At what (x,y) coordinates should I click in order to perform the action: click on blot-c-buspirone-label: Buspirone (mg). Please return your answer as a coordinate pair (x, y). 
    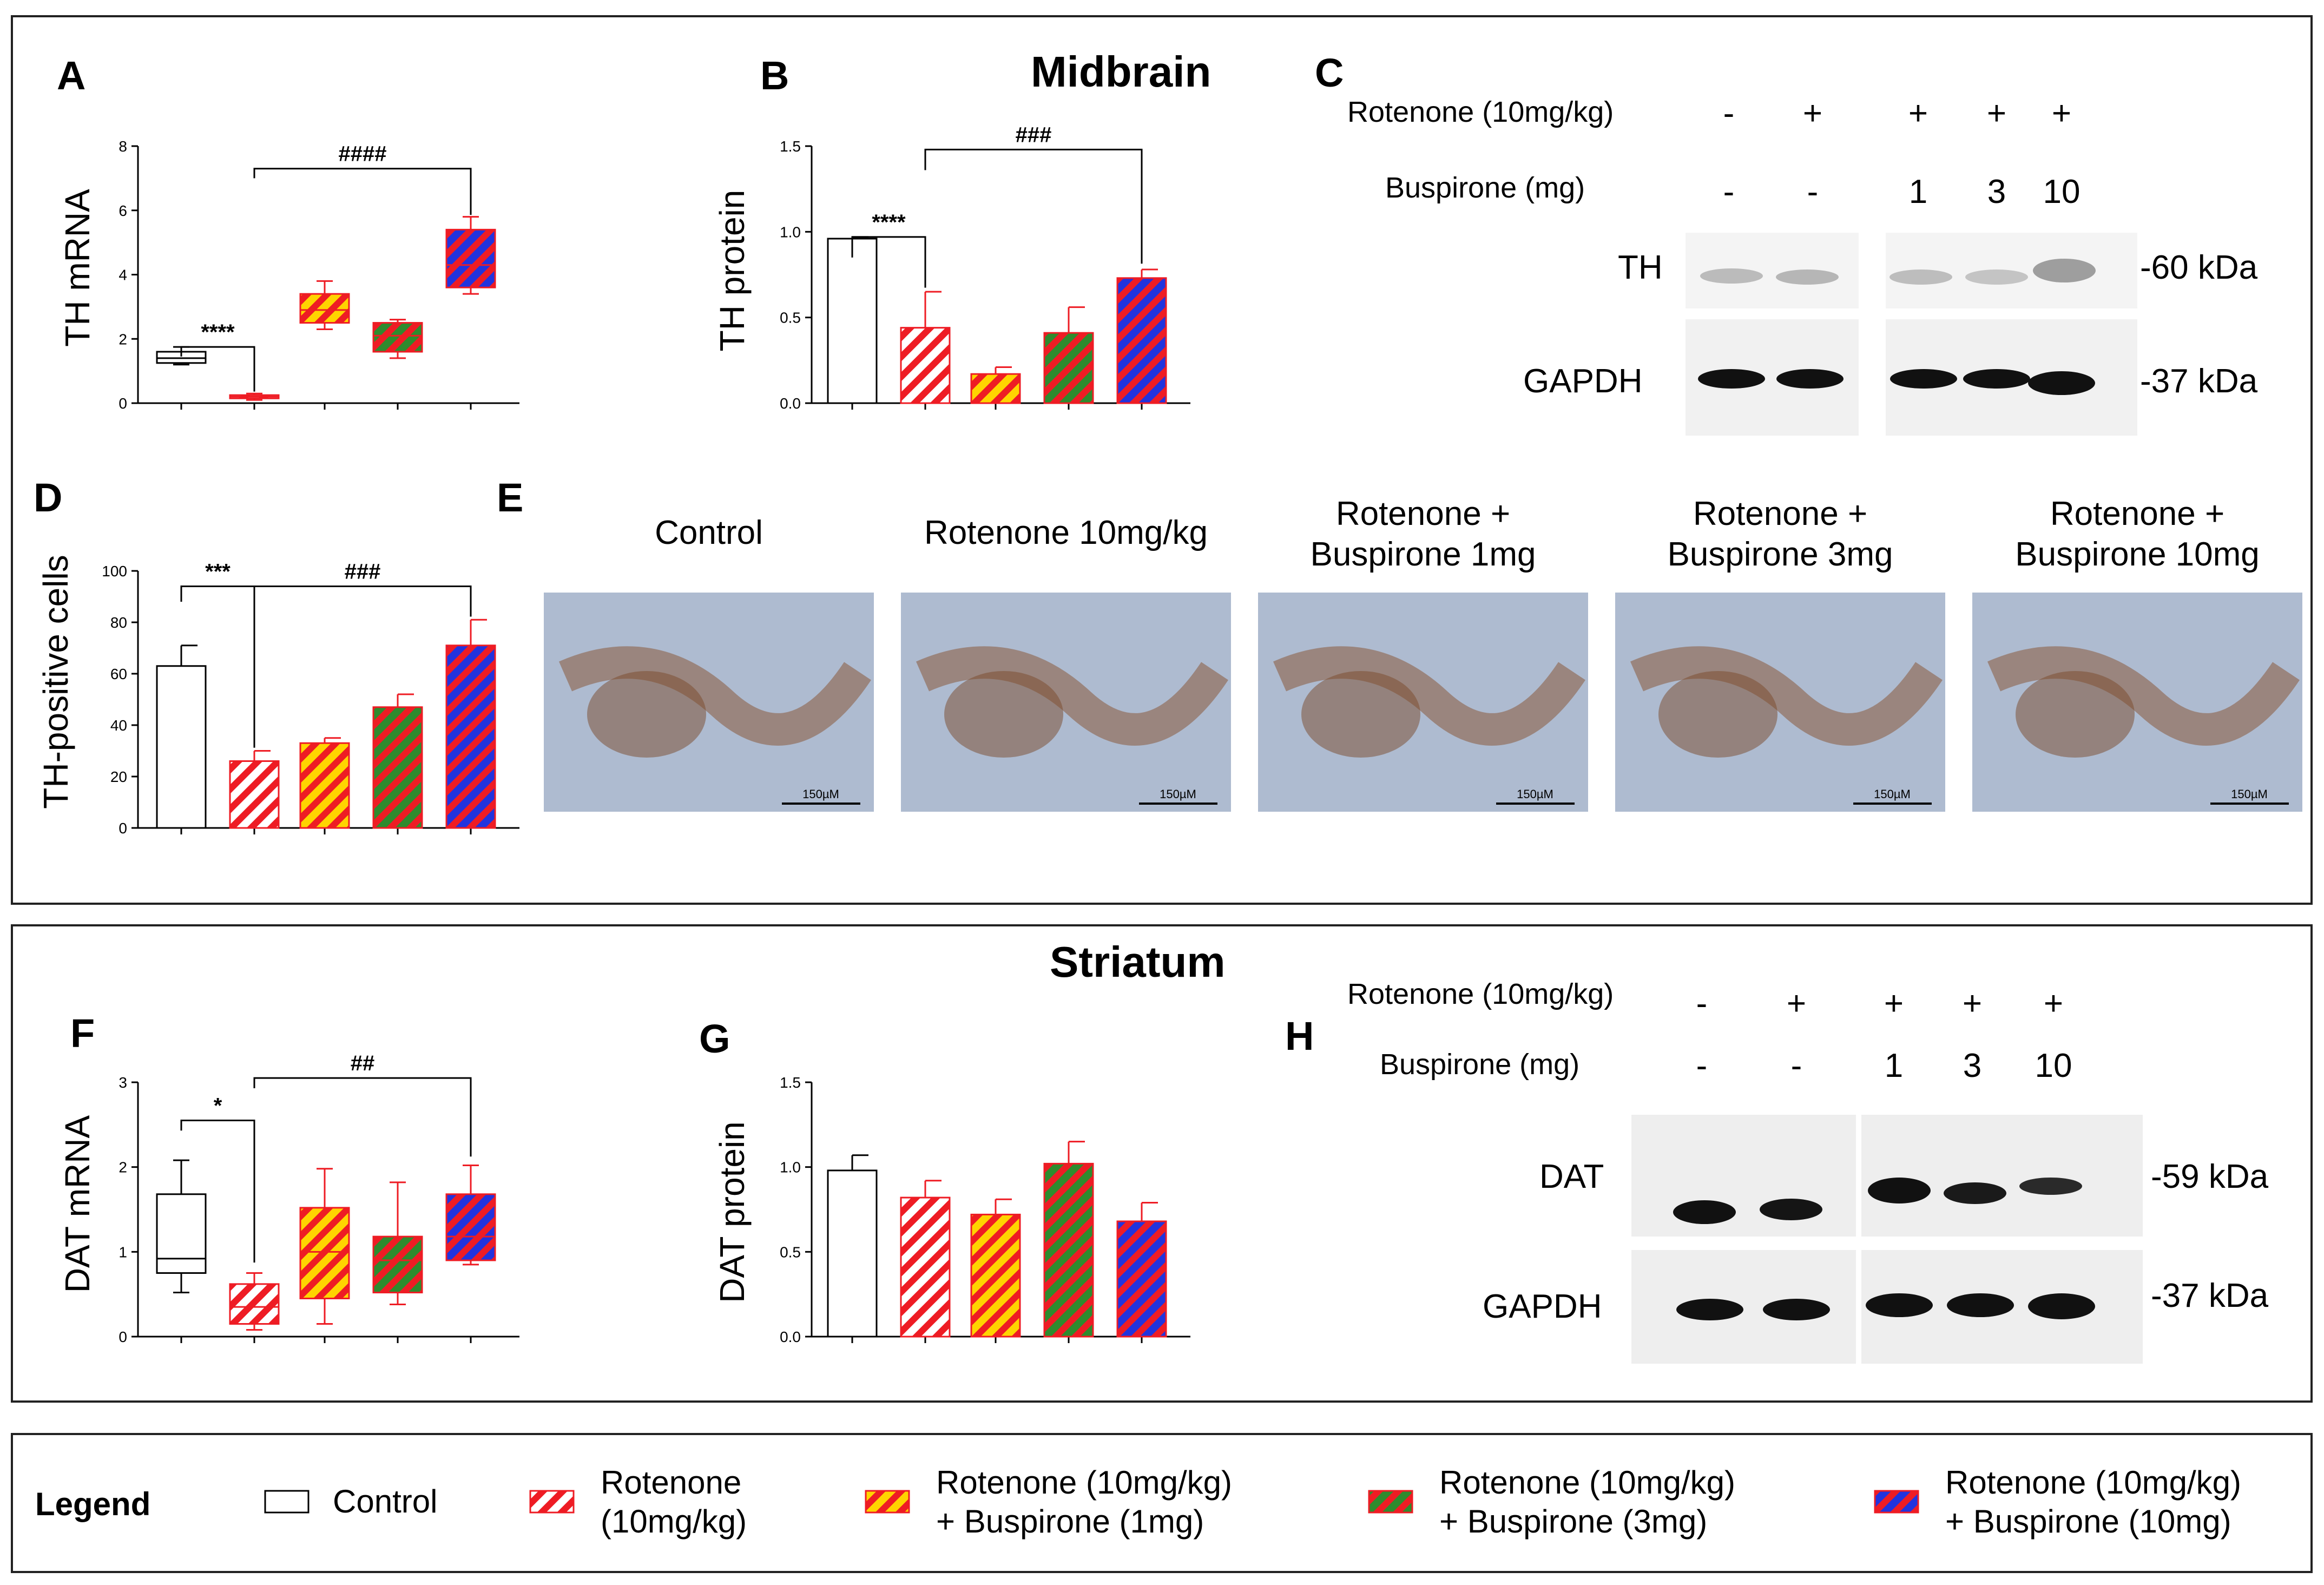
    Looking at the image, I should click on (1485, 188).